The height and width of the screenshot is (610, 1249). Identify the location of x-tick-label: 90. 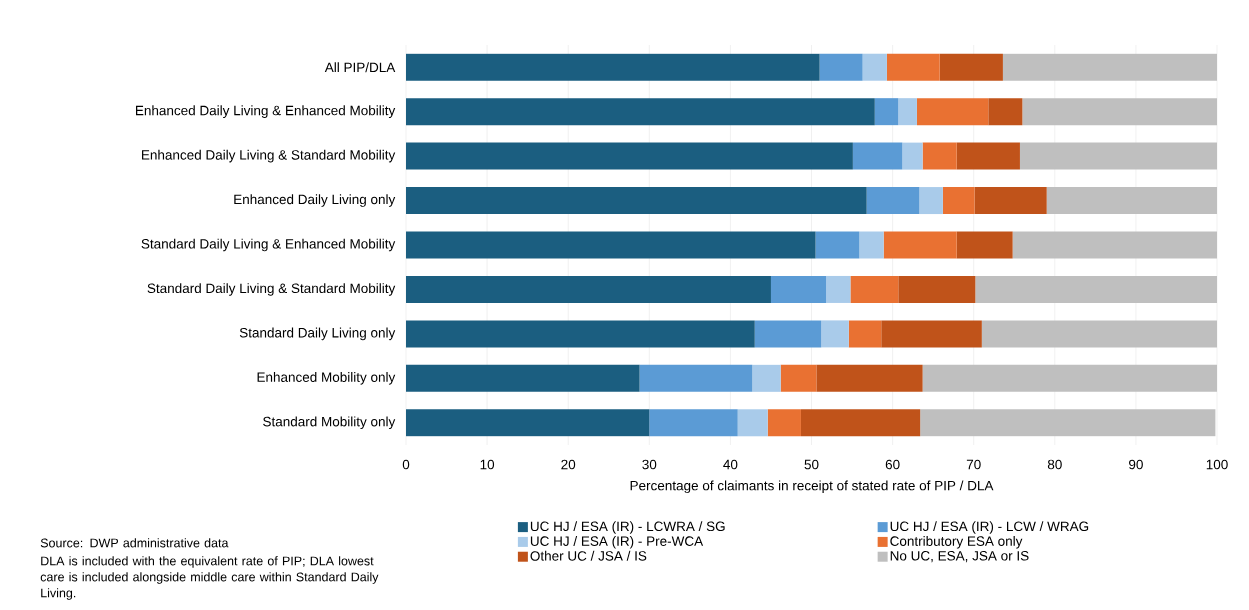
(1136, 464).